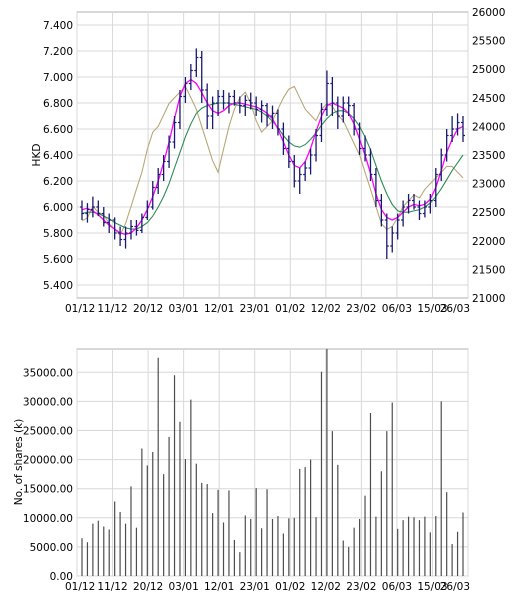  Describe the element at coordinates (397, 587) in the screenshot. I see `volume-x-tick-label: 06/03` at that location.